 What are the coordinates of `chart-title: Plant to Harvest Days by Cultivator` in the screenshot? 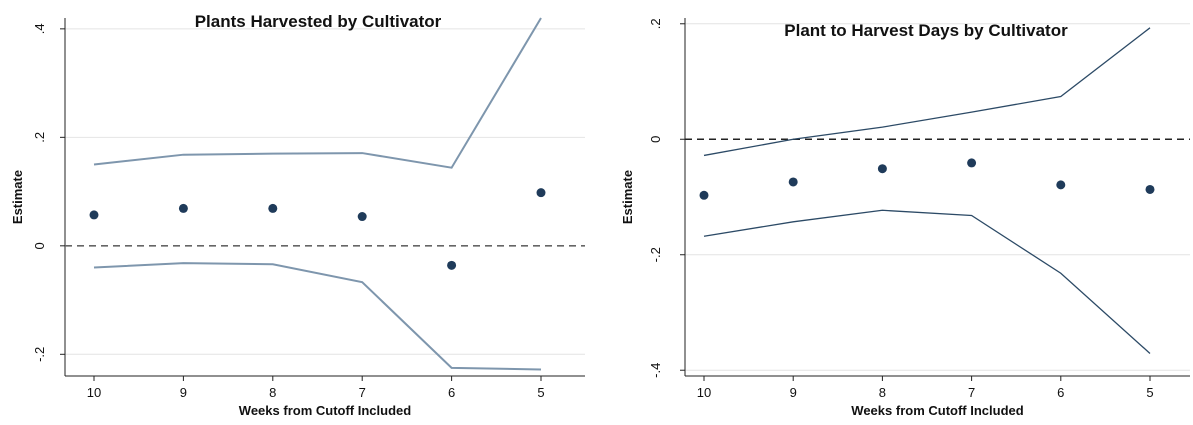 It's located at (926, 30).